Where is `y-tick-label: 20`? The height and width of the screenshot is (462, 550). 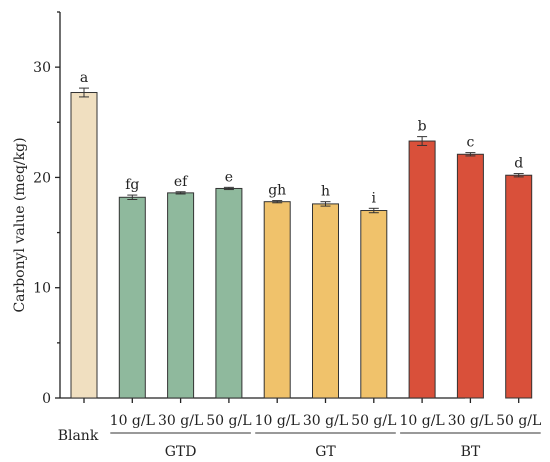
y-tick-label: 20 is located at coordinates (42, 178).